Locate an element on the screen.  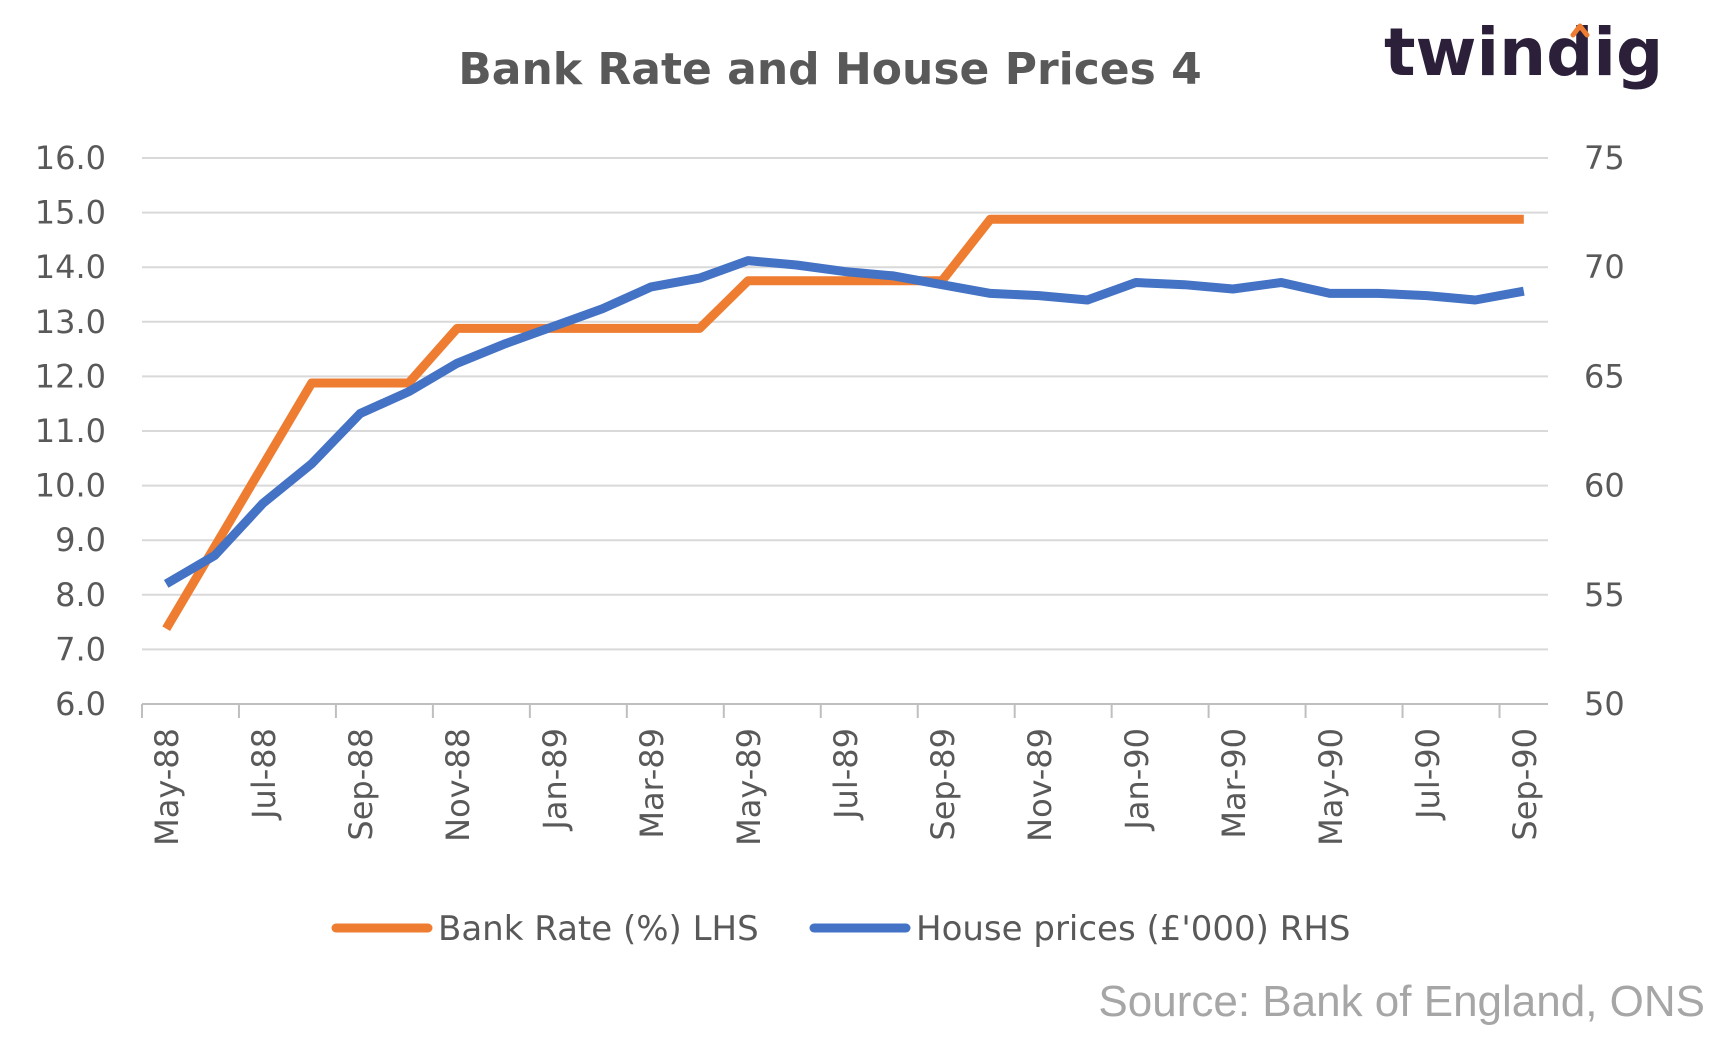
left-tick-label: 15.0 is located at coordinates (70, 213).